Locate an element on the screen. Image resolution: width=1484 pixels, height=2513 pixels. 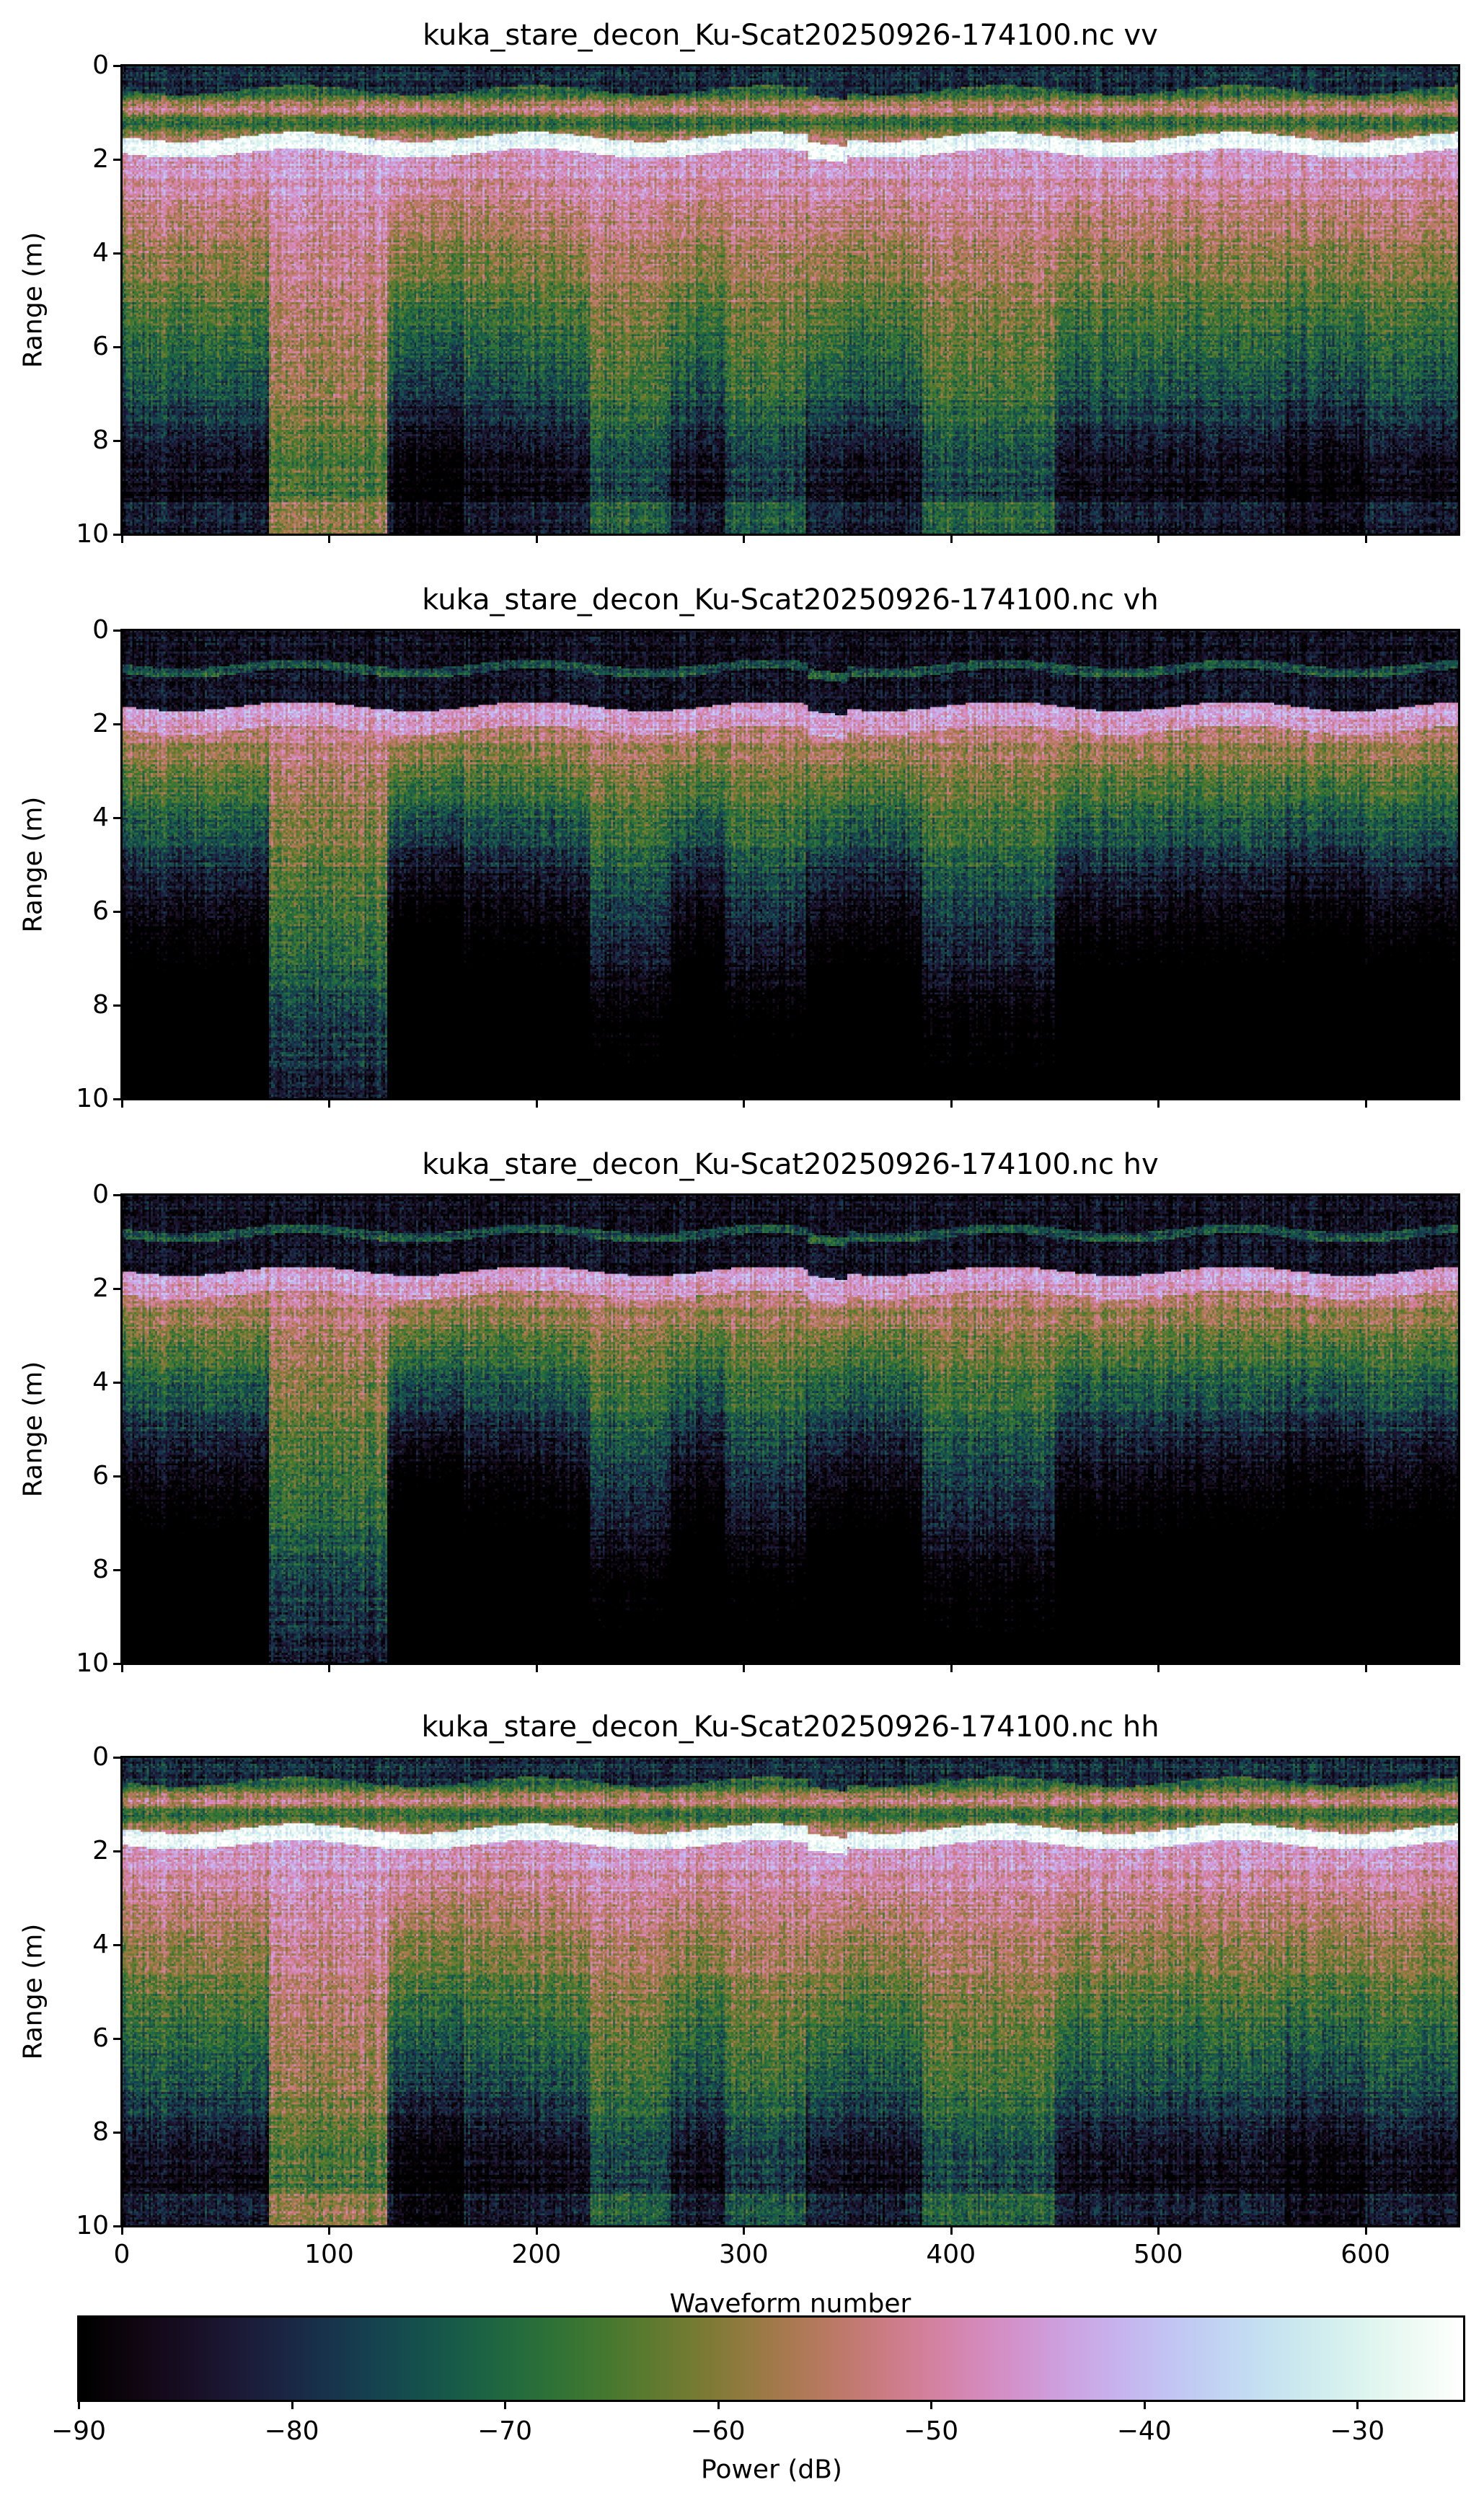
colorbar is located at coordinates (771, 2358).